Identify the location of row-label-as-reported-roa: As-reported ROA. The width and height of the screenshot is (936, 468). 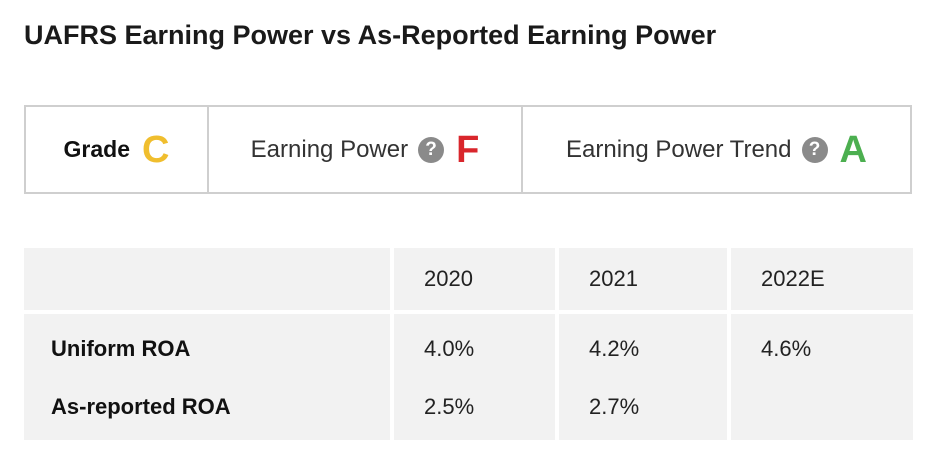
(141, 406).